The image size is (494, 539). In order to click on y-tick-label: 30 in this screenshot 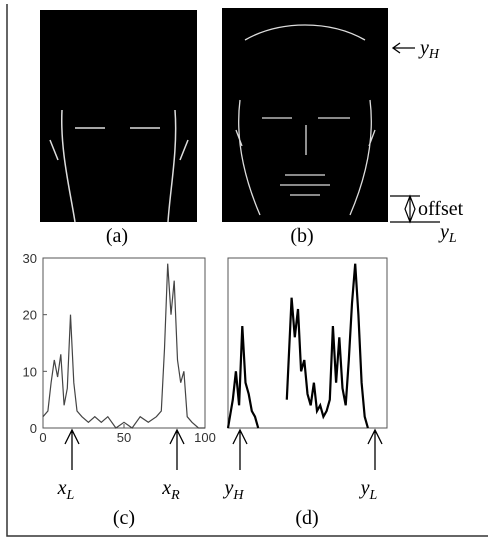, I will do `click(30, 258)`.